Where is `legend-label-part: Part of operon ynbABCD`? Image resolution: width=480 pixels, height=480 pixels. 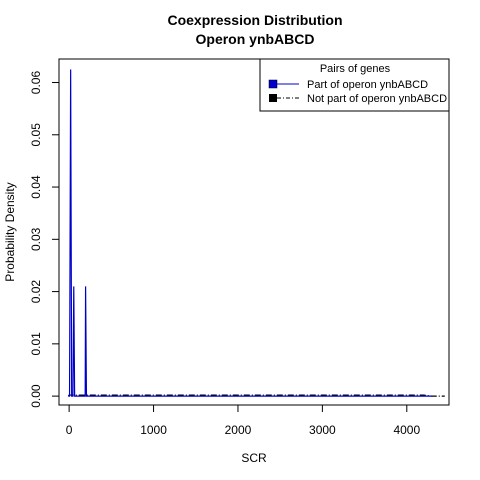
legend-label-part: Part of operon ynbABCD is located at coordinates (367, 85).